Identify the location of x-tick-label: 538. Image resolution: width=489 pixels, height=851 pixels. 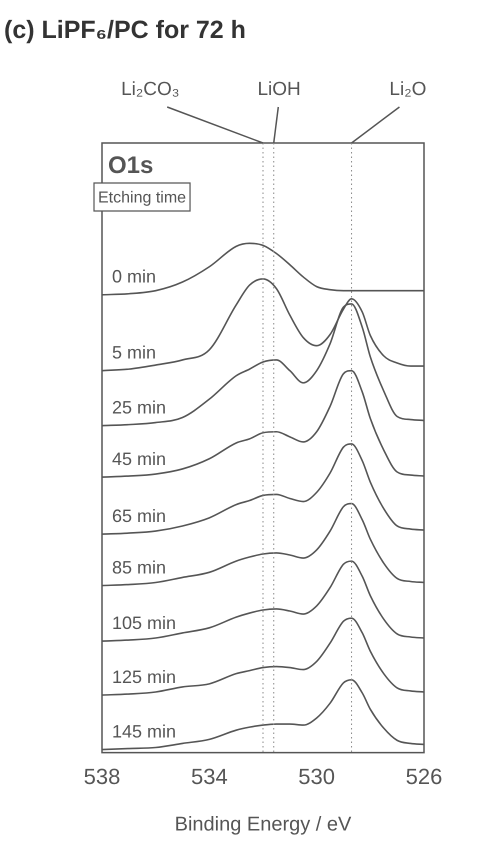
(102, 776).